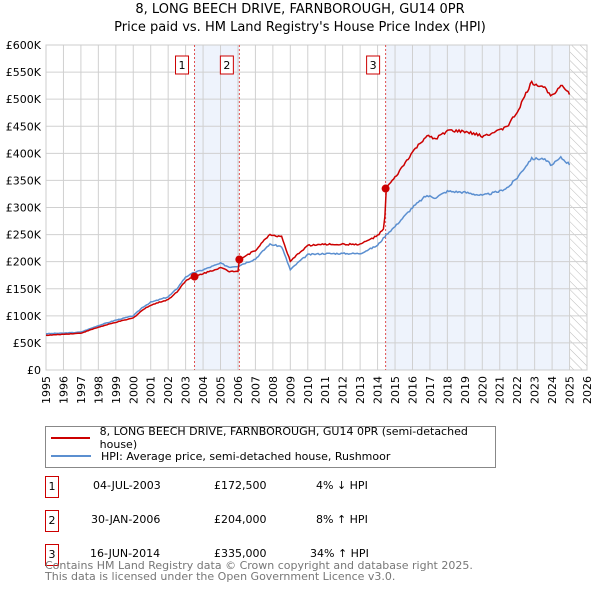 This screenshot has width=600, height=590. Describe the element at coordinates (465, 390) in the screenshot. I see `x-tick-label: 2019` at that location.